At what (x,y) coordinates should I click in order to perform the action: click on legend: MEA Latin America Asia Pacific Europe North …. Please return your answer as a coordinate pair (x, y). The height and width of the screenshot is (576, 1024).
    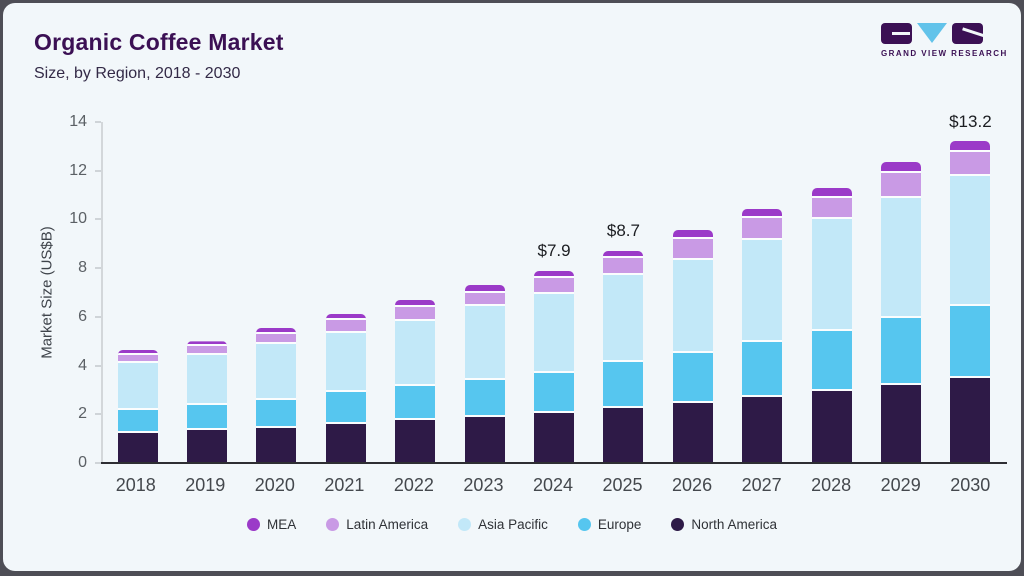
    Looking at the image, I should click on (512, 524).